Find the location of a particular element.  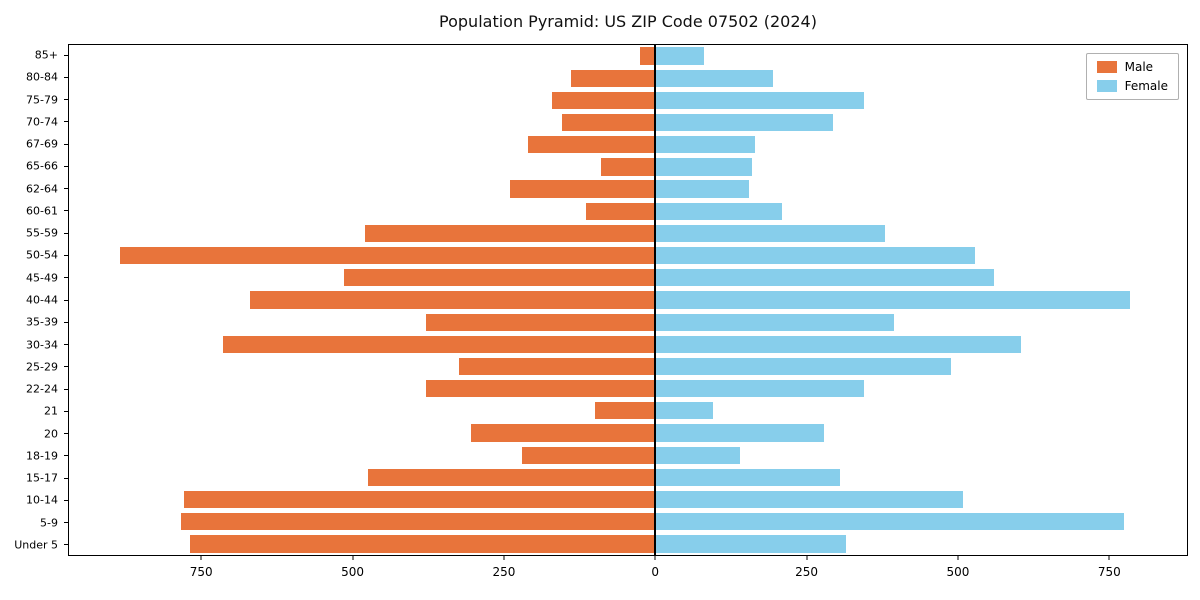

y-tick-label: 25-29 is located at coordinates (42, 367).